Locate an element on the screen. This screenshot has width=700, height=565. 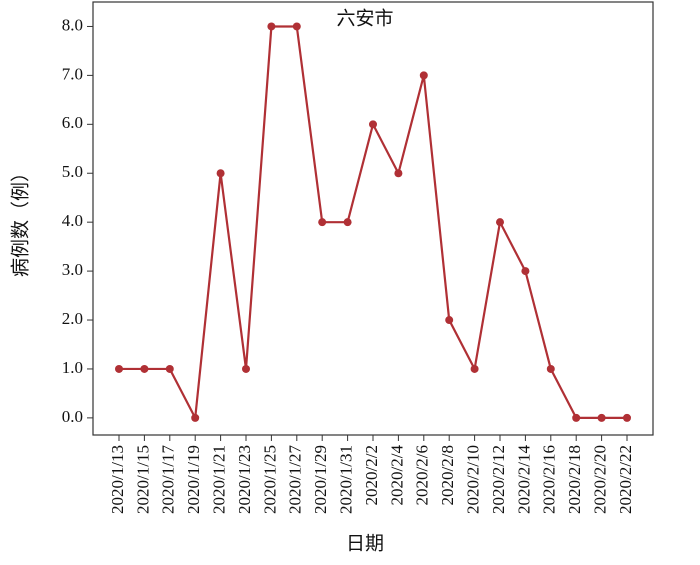
x-tick-label: 2020/2/22 is located at coordinates (625, 479).